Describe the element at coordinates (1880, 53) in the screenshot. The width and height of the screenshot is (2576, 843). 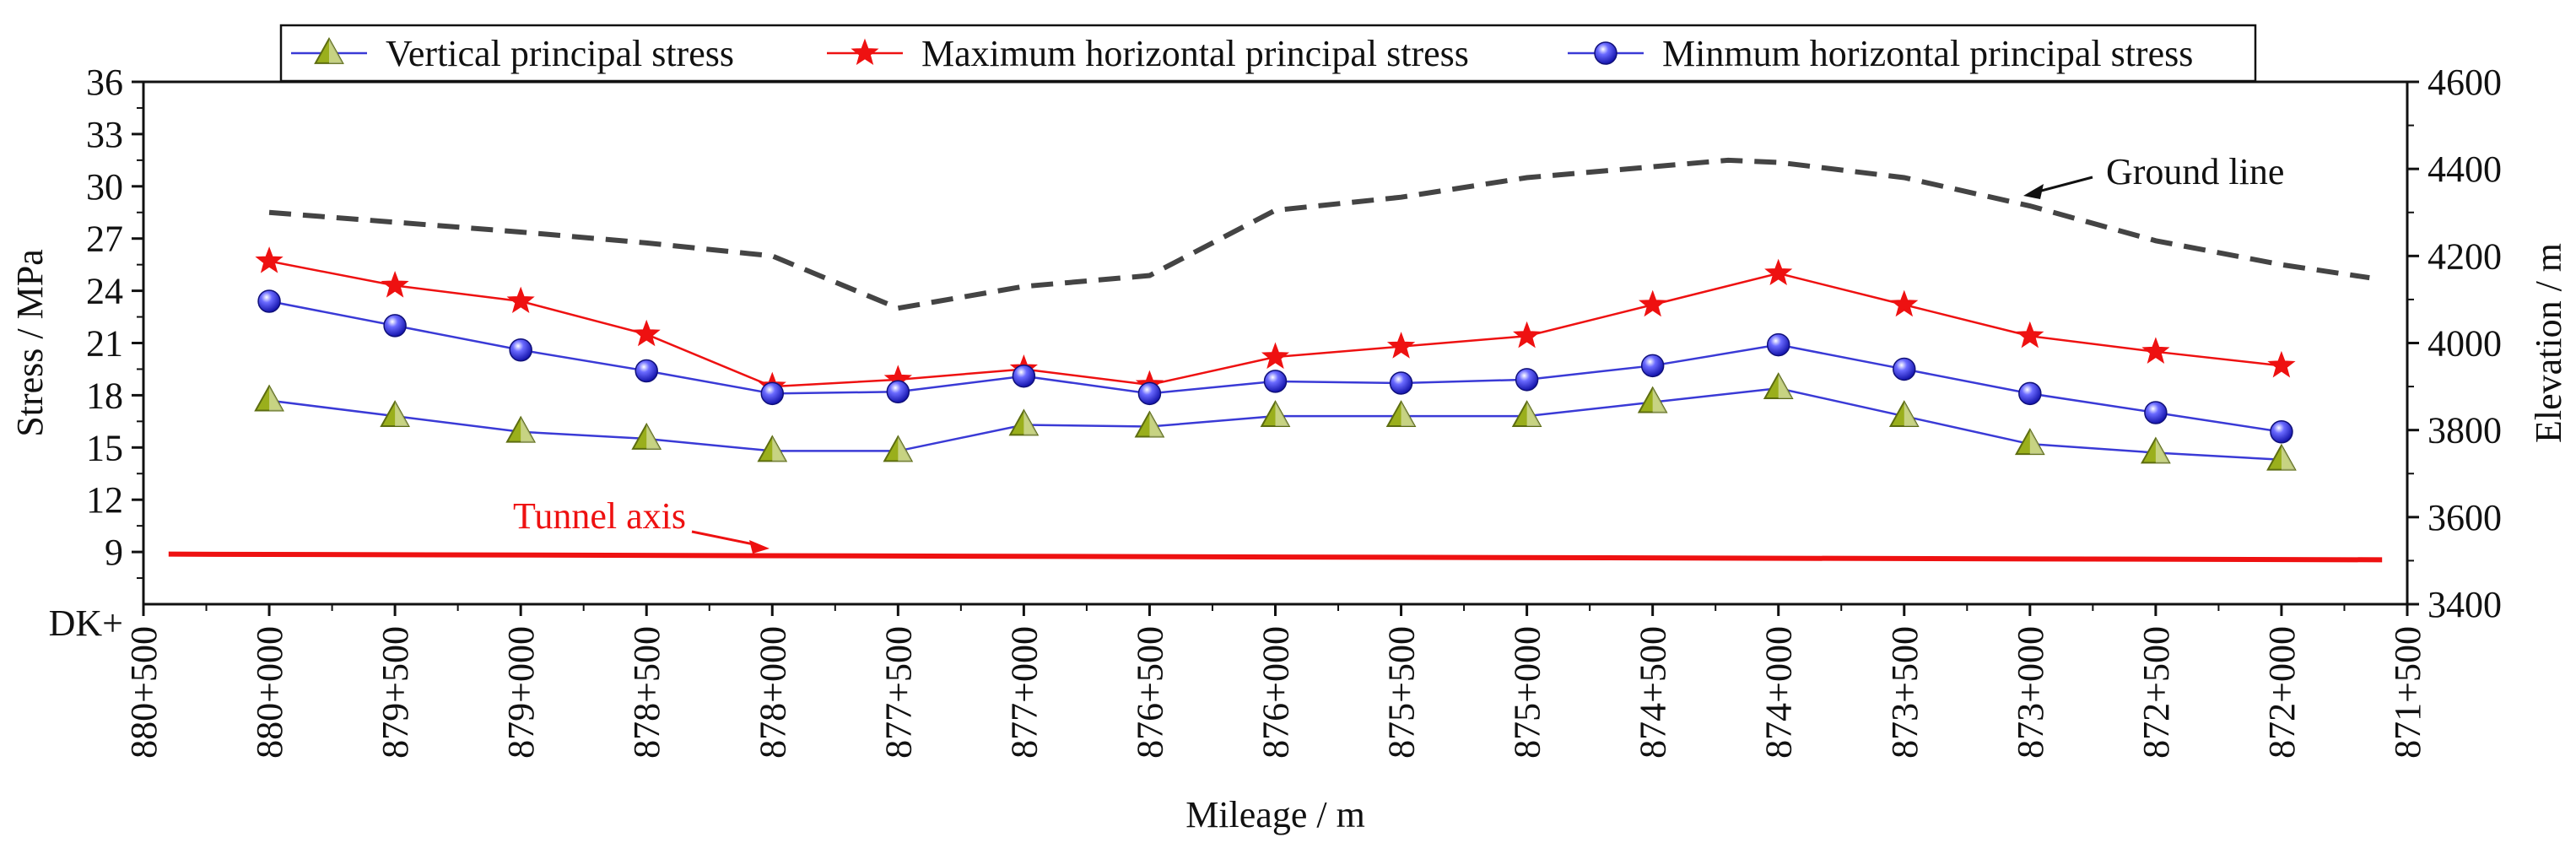
I see `legend-item-3: Minmum horizontal principal stress` at that location.